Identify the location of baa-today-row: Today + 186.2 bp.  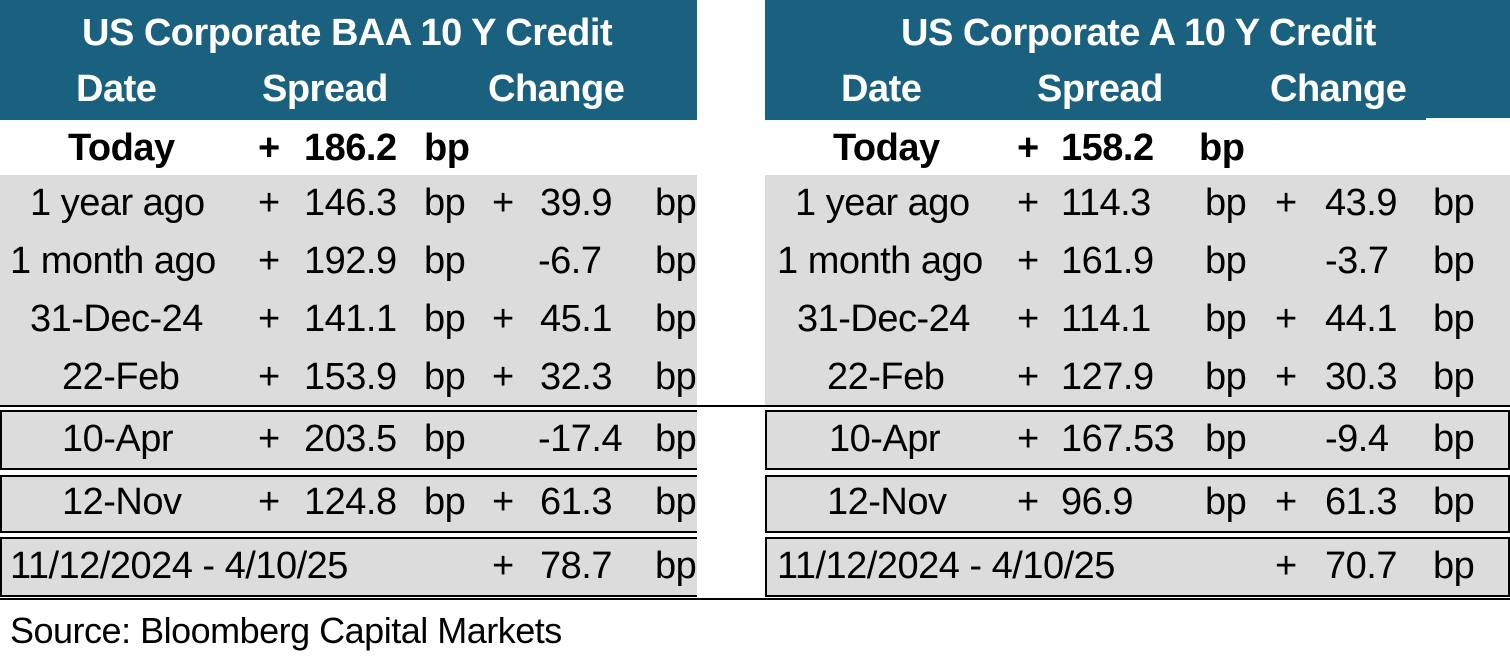
(372, 147).